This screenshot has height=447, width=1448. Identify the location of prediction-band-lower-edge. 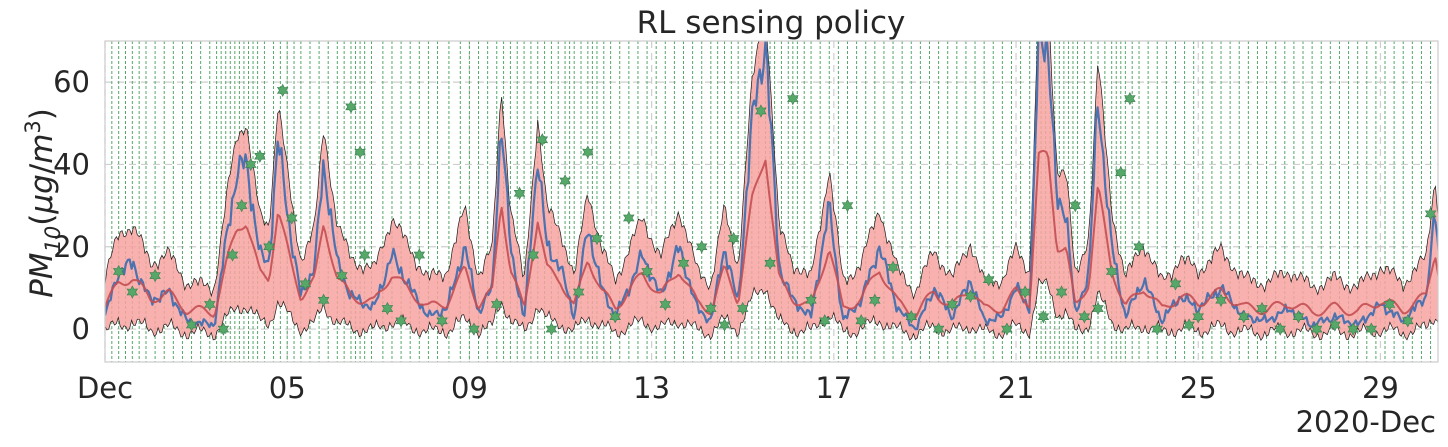
(771, 309).